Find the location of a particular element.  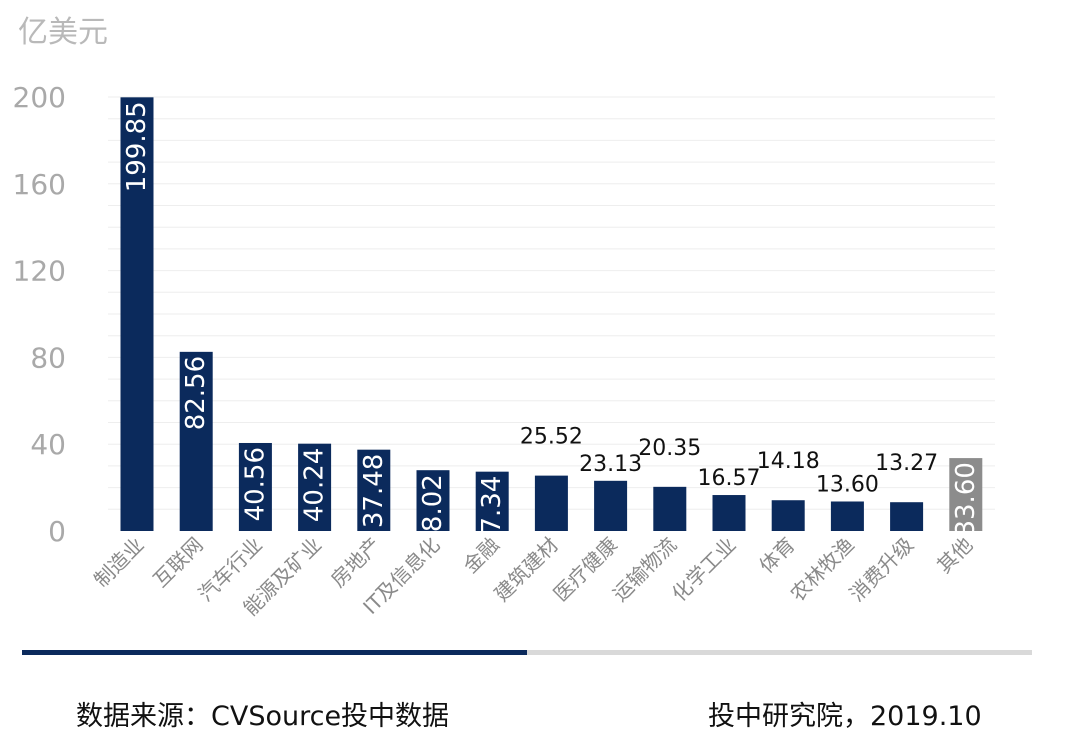

y-tick-label: 80 is located at coordinates (48, 357).